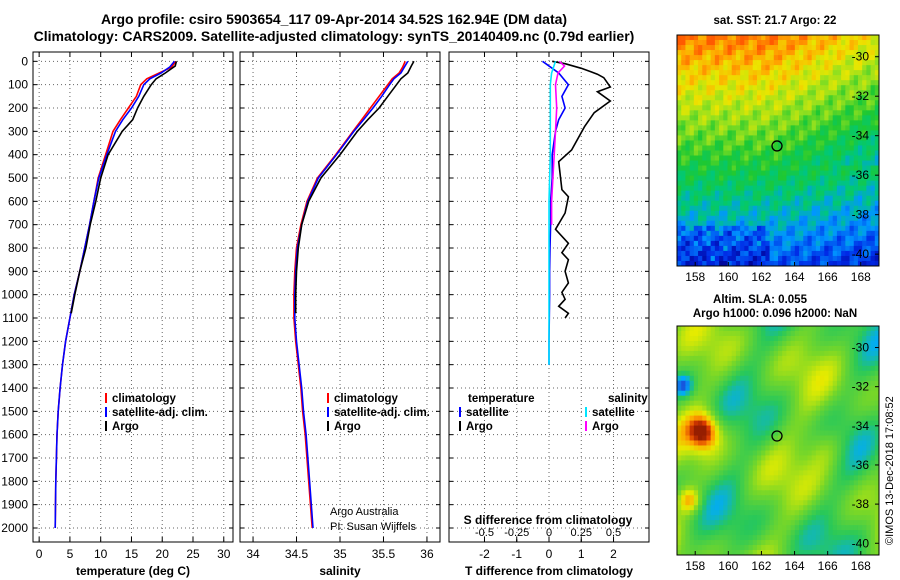 The image size is (900, 580). What do you see at coordinates (18, 108) in the screenshot?
I see `y-tick-label: 200` at bounding box center [18, 108].